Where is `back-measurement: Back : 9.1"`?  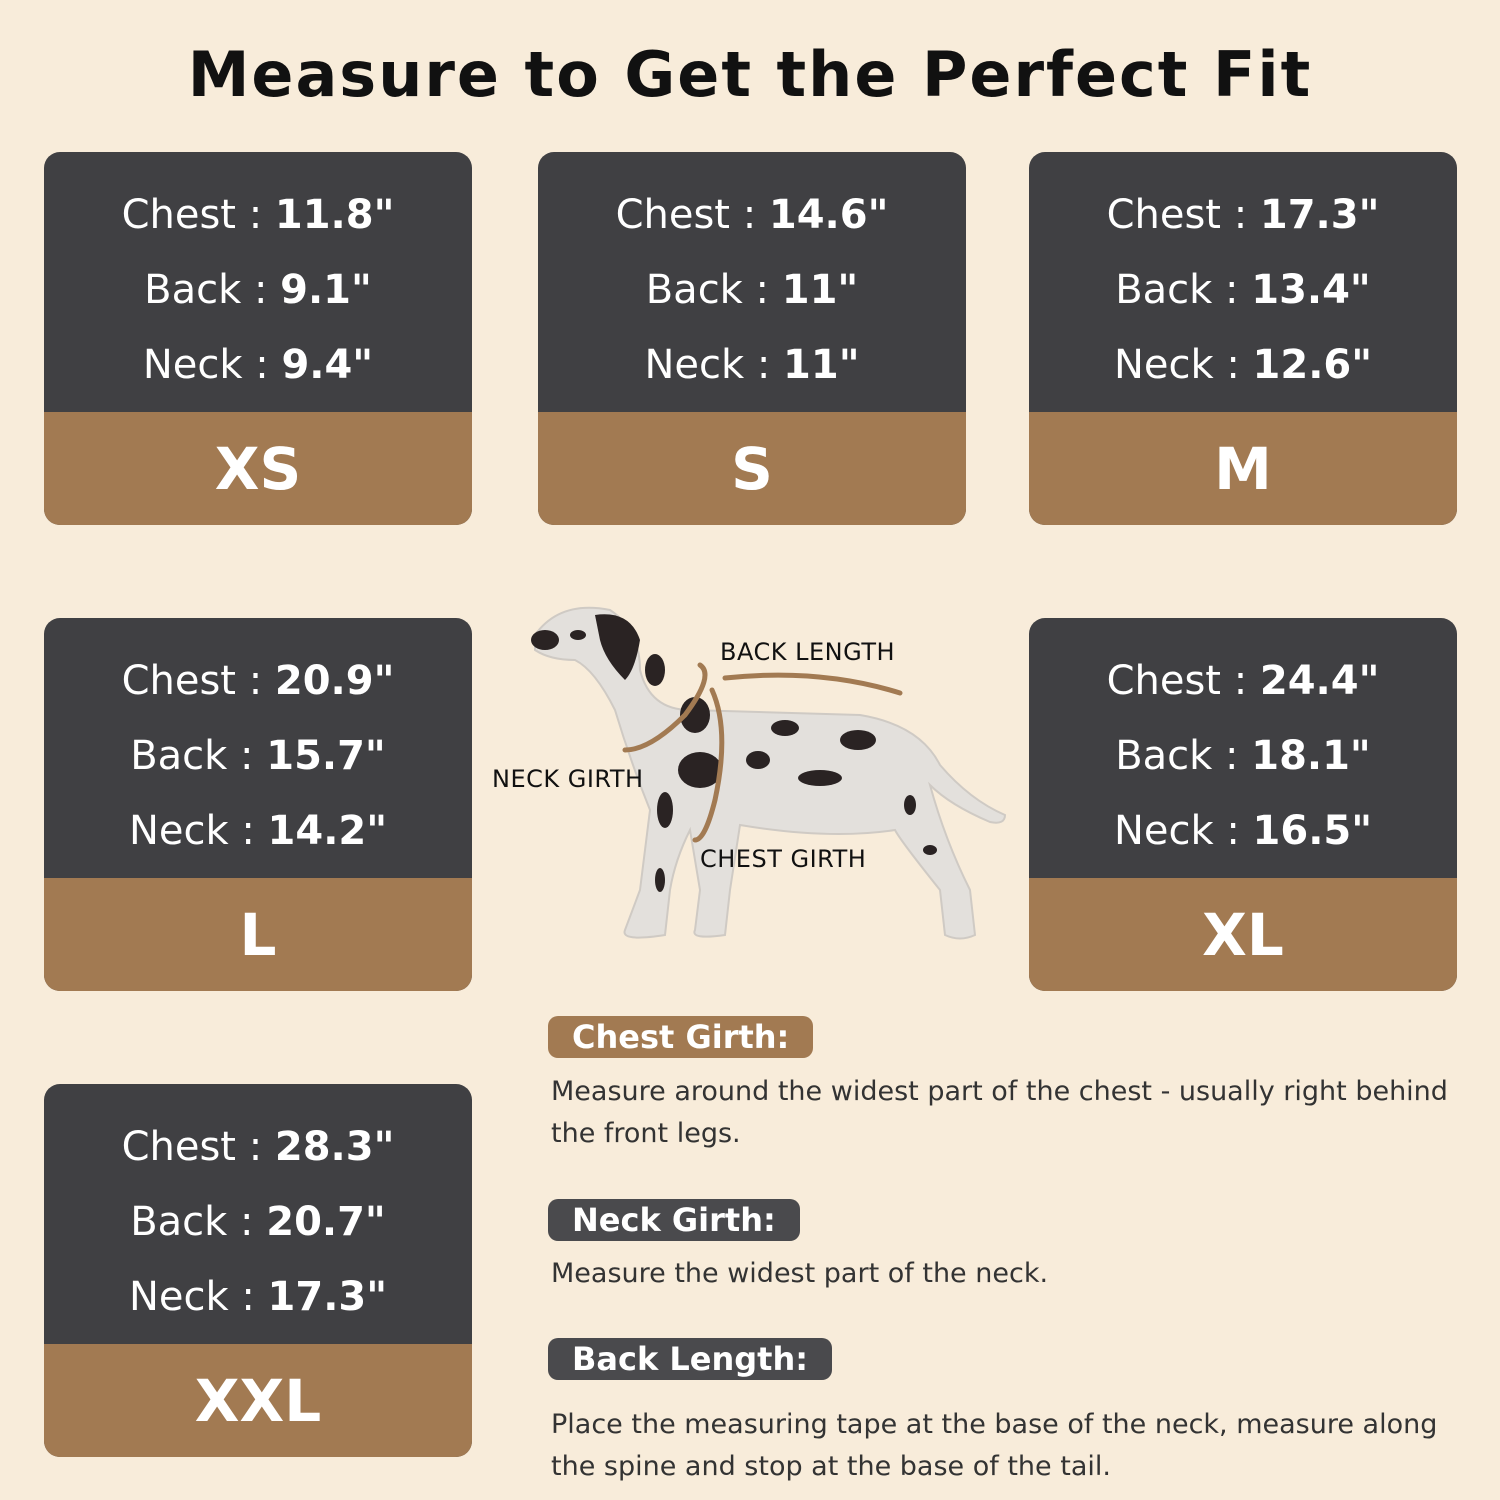 back-measurement: Back : 9.1" is located at coordinates (258, 290).